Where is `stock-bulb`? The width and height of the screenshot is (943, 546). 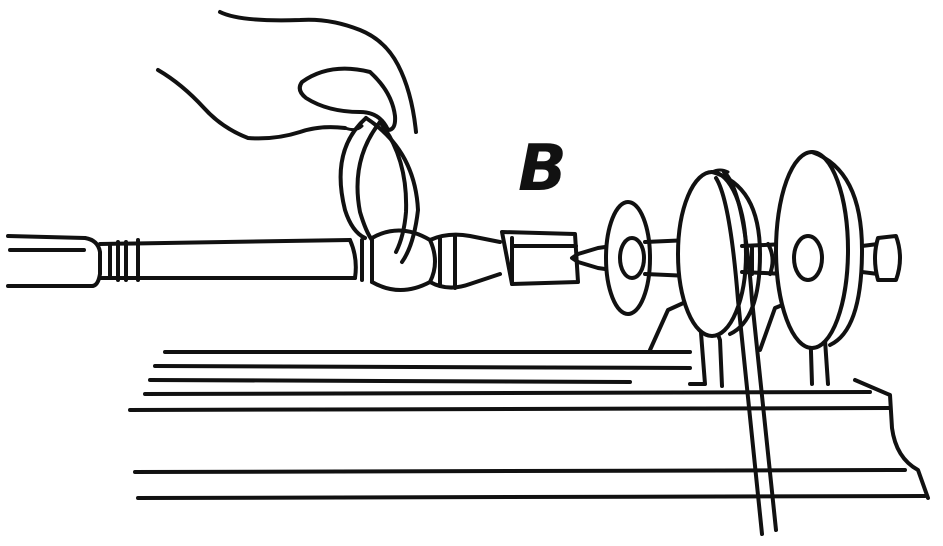 stock-bulb is located at coordinates (403, 260).